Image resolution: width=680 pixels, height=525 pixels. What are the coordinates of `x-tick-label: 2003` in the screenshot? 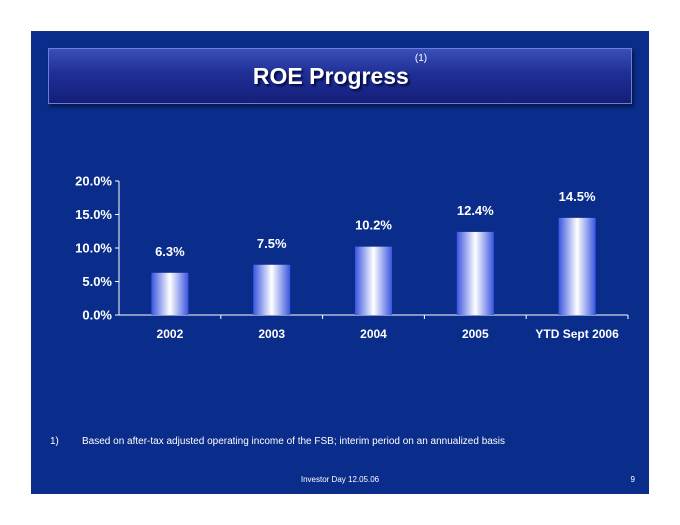 It's located at (271, 334).